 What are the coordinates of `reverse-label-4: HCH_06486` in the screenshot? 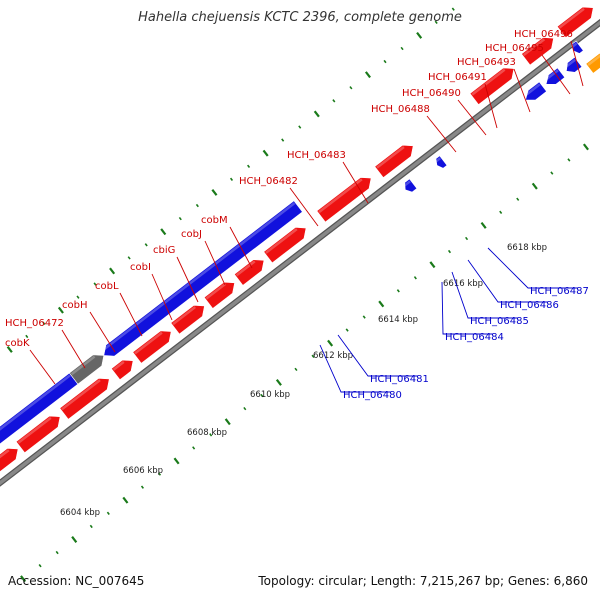 It's located at (513, 285).